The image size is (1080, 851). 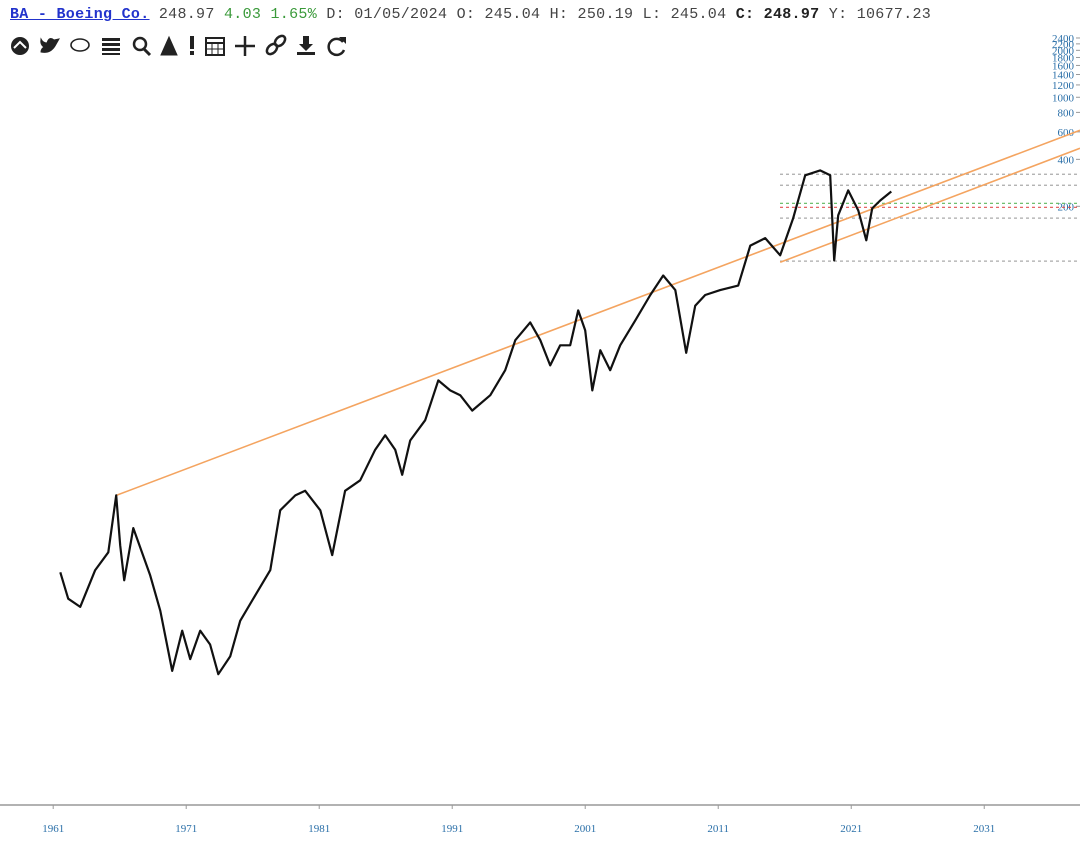 I want to click on field-label: Y:, so click(x=838, y=14).